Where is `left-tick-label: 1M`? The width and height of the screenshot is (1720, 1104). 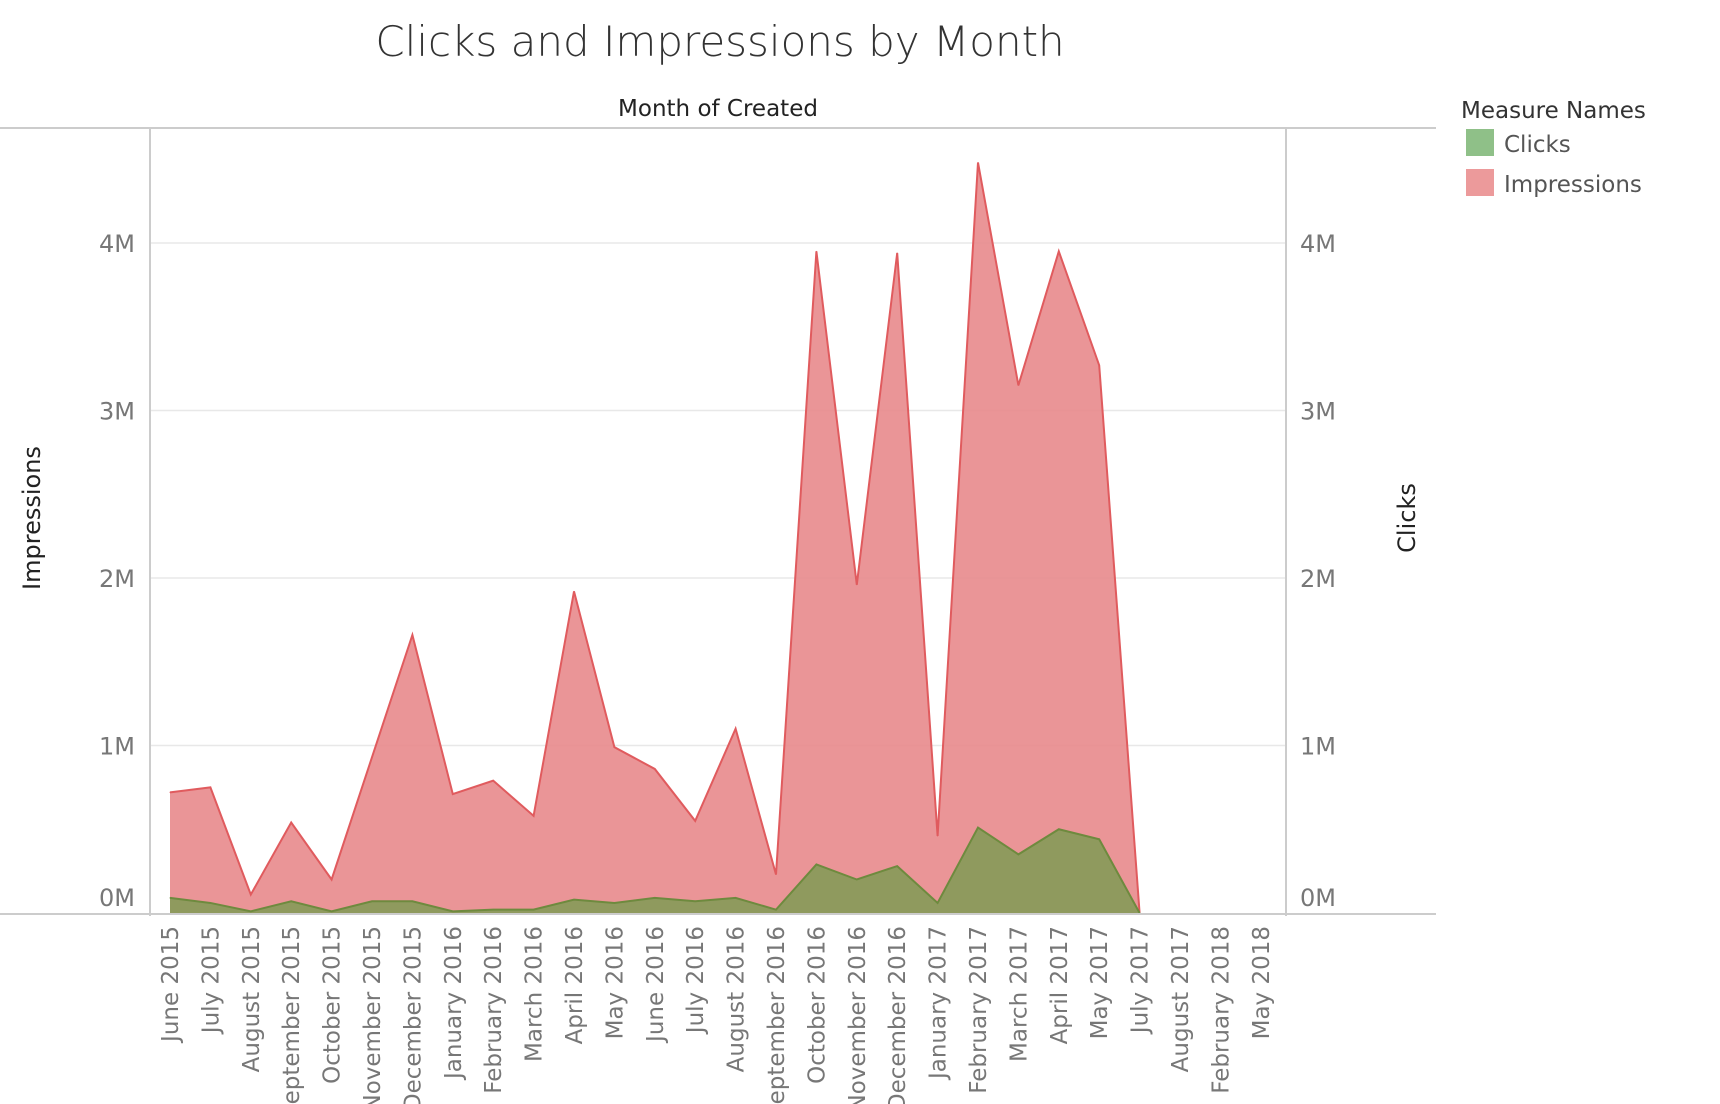
left-tick-label: 1M is located at coordinates (117, 747).